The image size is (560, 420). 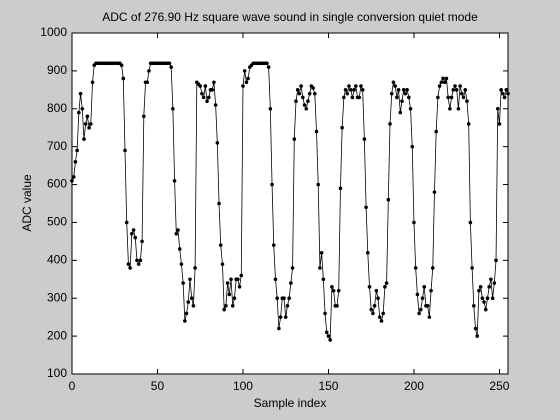 I want to click on y-tick-label: 1000, so click(x=53, y=32).